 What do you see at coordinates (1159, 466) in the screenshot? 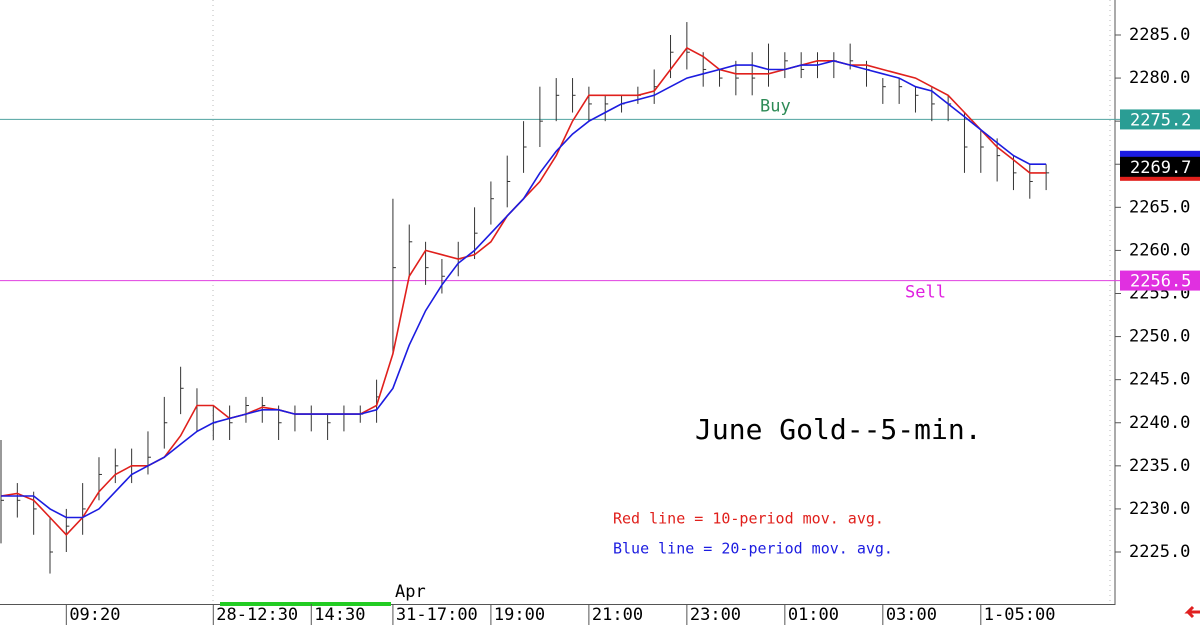
I see `y-tick-label: 2235.0` at bounding box center [1159, 466].